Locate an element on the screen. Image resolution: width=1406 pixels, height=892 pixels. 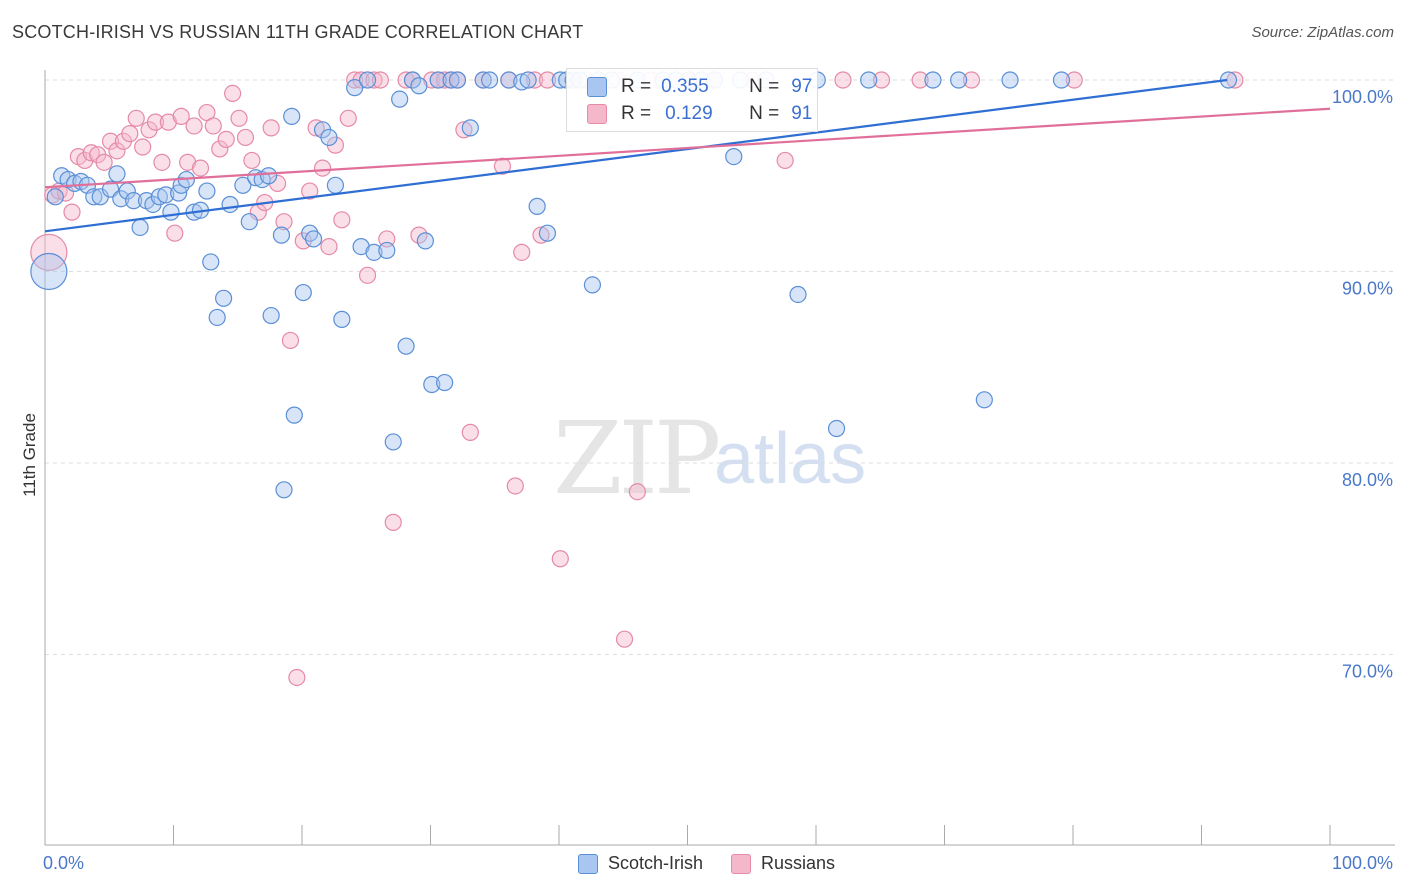
source-label: Source: ZipAtlas.com is located at coordinates (1322, 32).